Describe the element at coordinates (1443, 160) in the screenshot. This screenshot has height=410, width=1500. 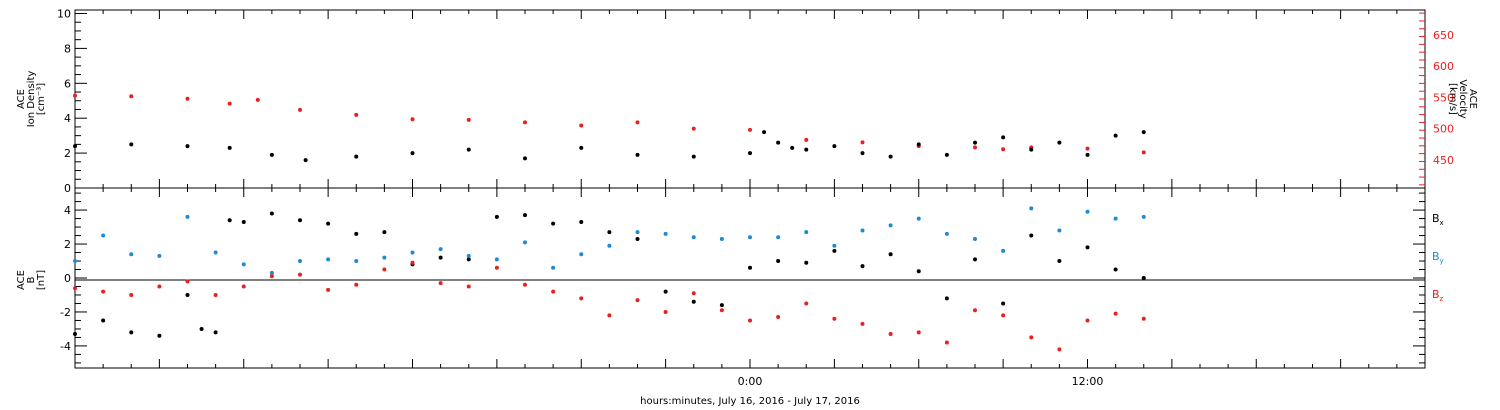
I see `velocity-tick-label: 450` at that location.